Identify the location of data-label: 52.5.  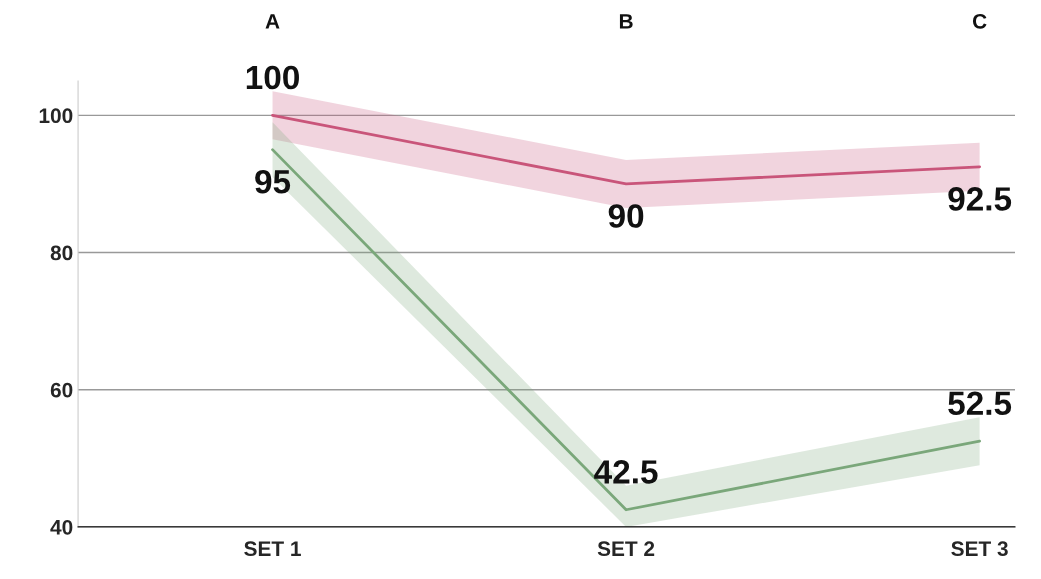
(980, 403).